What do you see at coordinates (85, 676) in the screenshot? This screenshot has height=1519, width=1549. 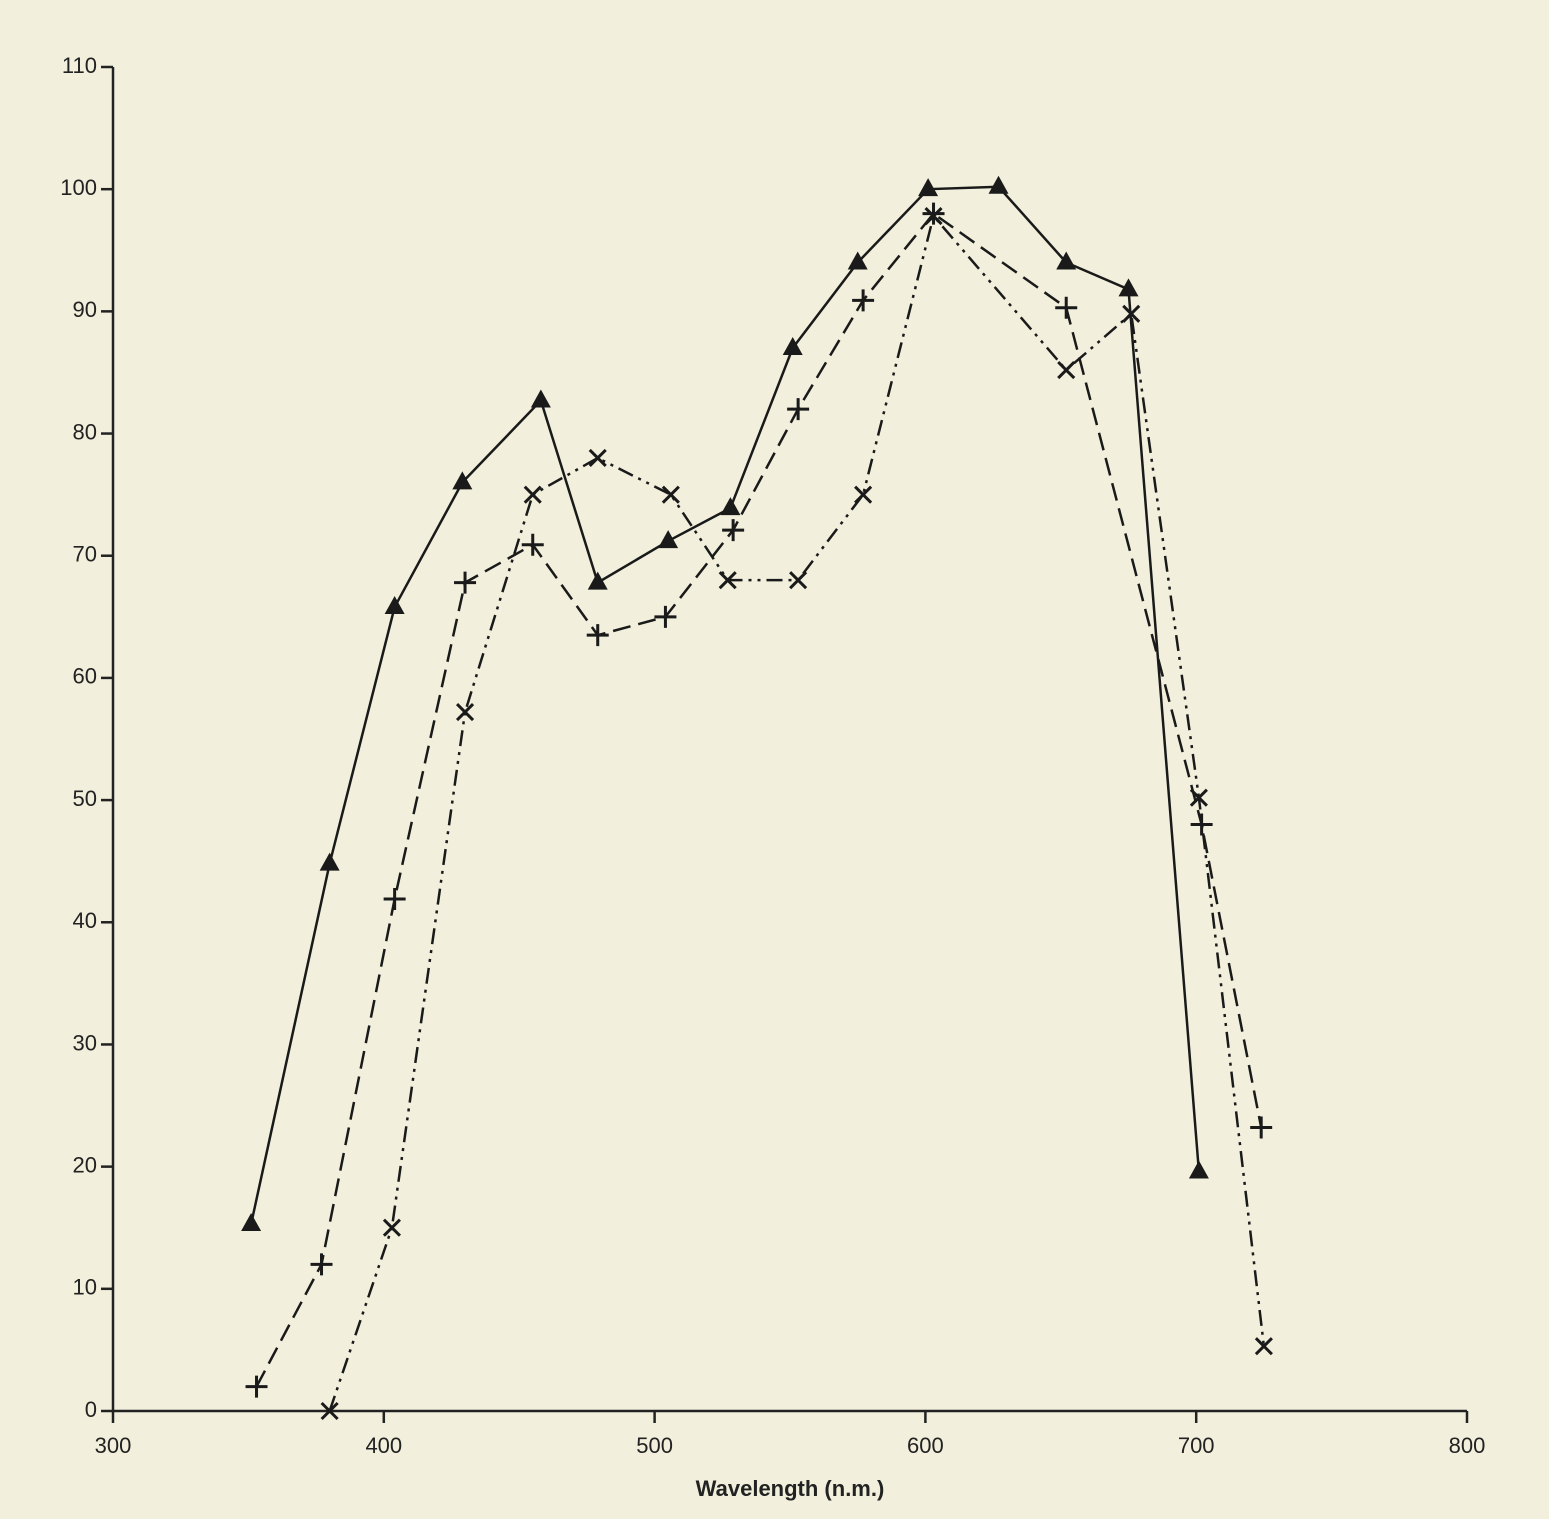 I see `y-tick-label: 60` at bounding box center [85, 676].